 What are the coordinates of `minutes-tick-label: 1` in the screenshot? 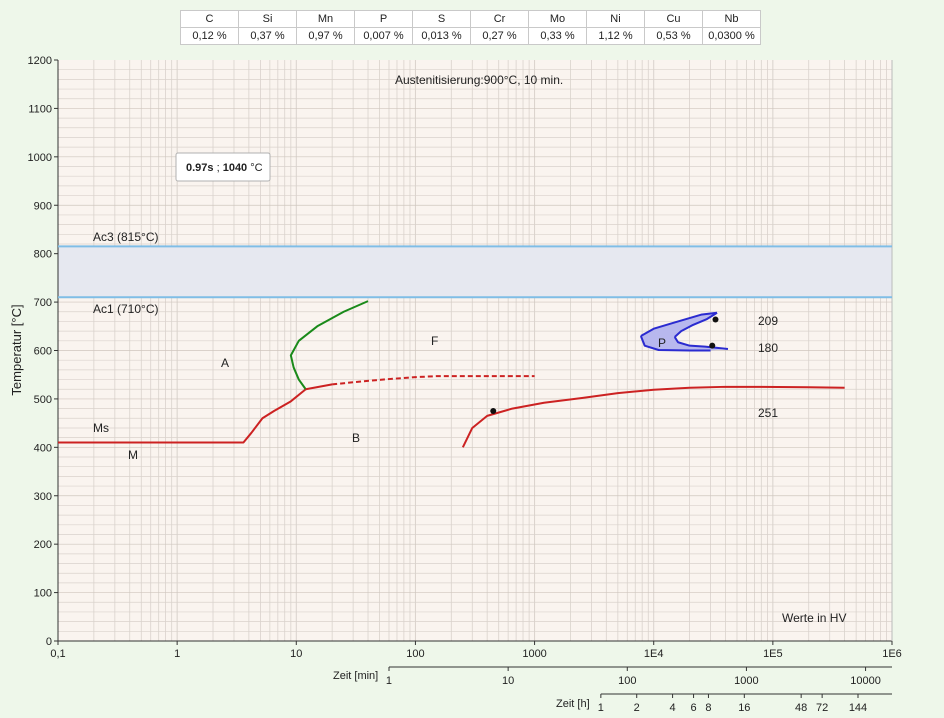 It's located at (389, 681).